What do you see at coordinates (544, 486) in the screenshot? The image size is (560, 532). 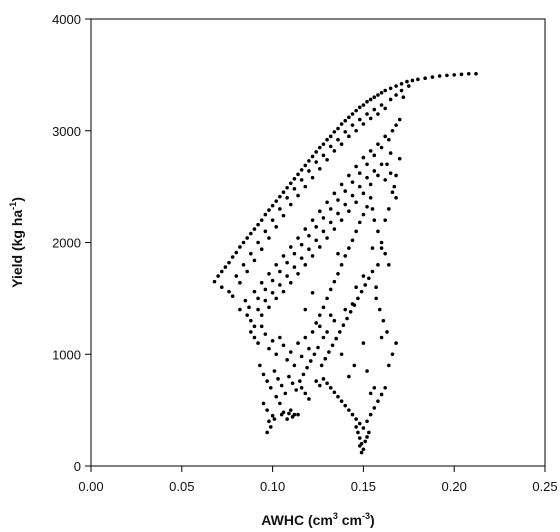 I see `x-tick-label: 0.25` at bounding box center [544, 486].